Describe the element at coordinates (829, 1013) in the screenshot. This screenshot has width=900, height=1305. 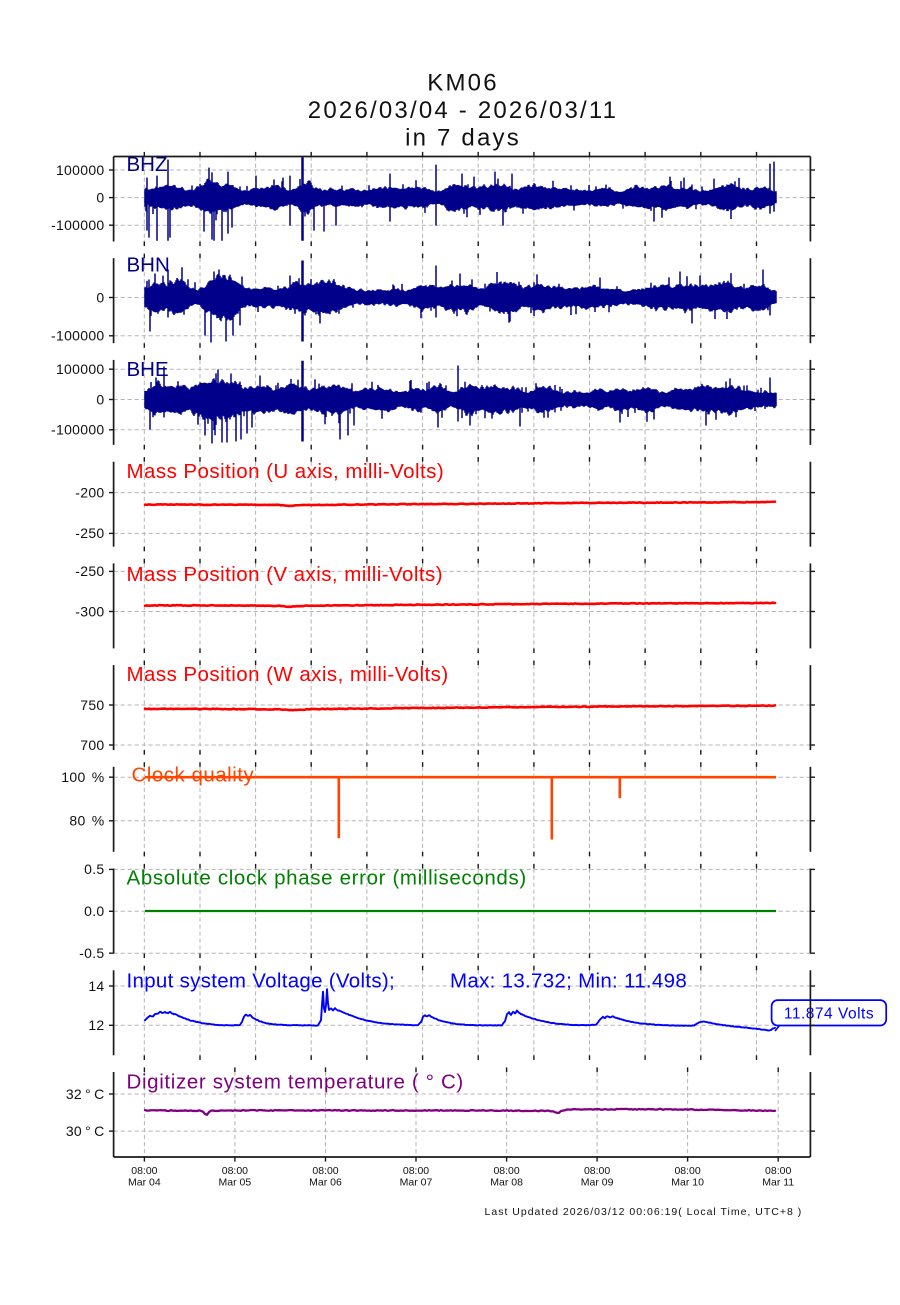
I see `svg-text: 11.874 Volts` at that location.